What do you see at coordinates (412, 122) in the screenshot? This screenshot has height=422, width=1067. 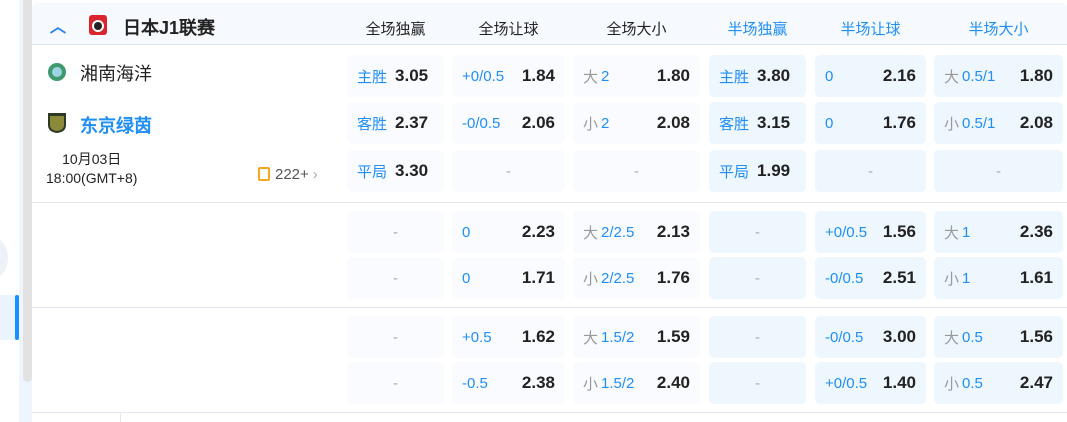 I see `odds-value: 2.37` at bounding box center [412, 122].